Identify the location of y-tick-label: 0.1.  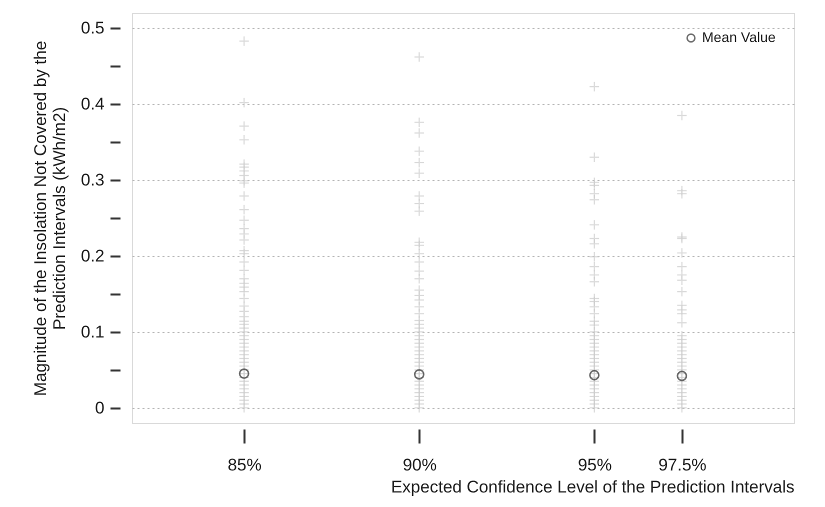
(92, 332).